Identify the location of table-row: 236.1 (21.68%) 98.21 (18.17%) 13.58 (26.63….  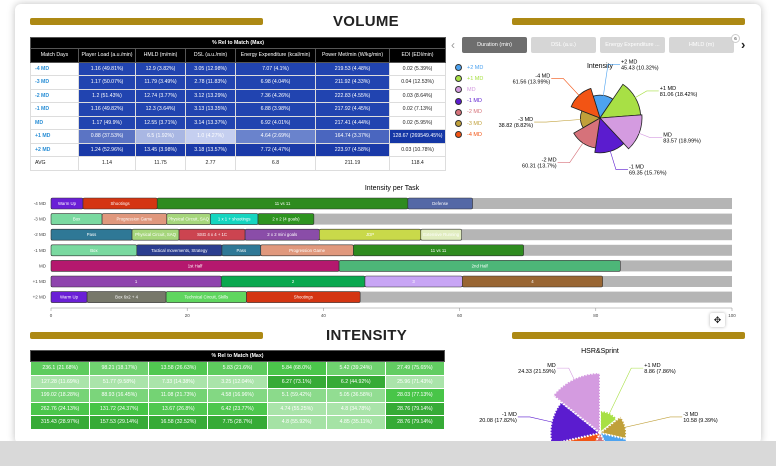
(237, 368).